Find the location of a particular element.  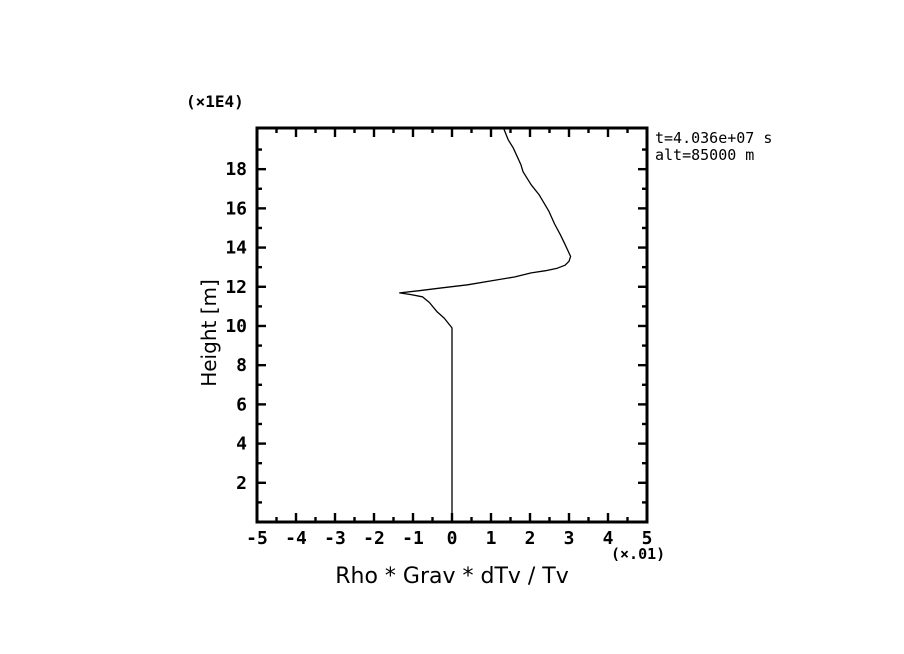

x-tick-label: -3 is located at coordinates (335, 538).